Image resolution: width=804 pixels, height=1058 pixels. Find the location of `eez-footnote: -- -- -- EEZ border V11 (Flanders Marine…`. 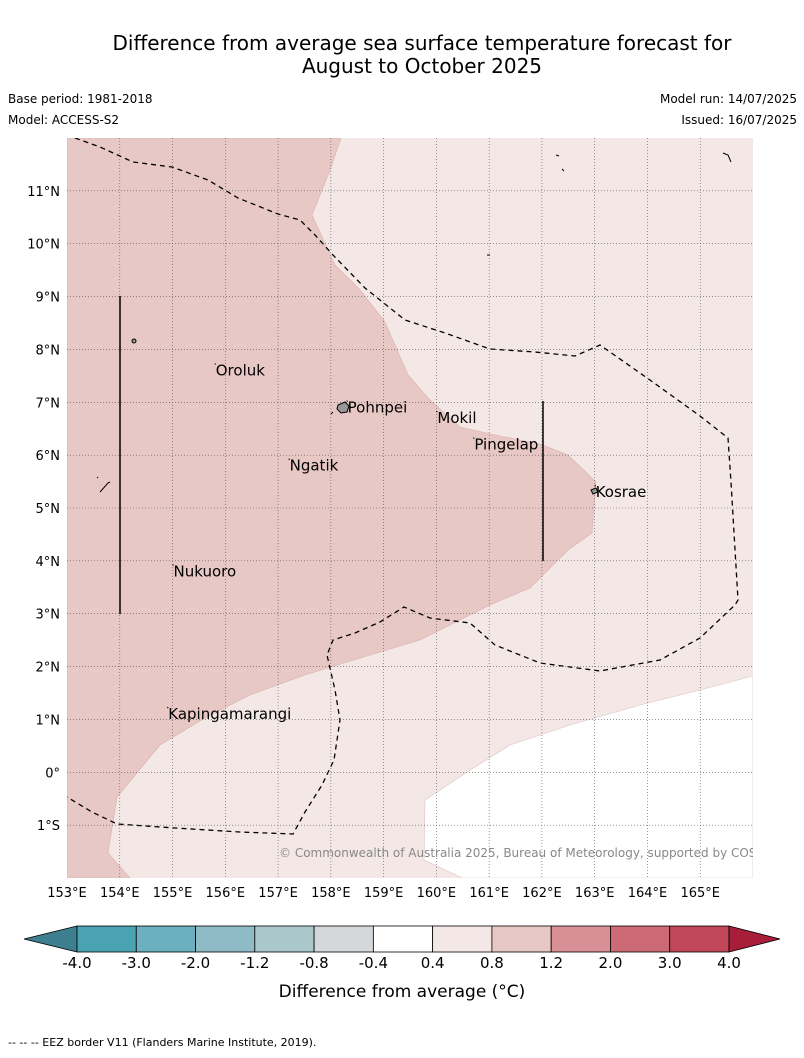

eez-footnote: -- -- -- EEZ border V11 (Flanders Marine… is located at coordinates (162, 1042).